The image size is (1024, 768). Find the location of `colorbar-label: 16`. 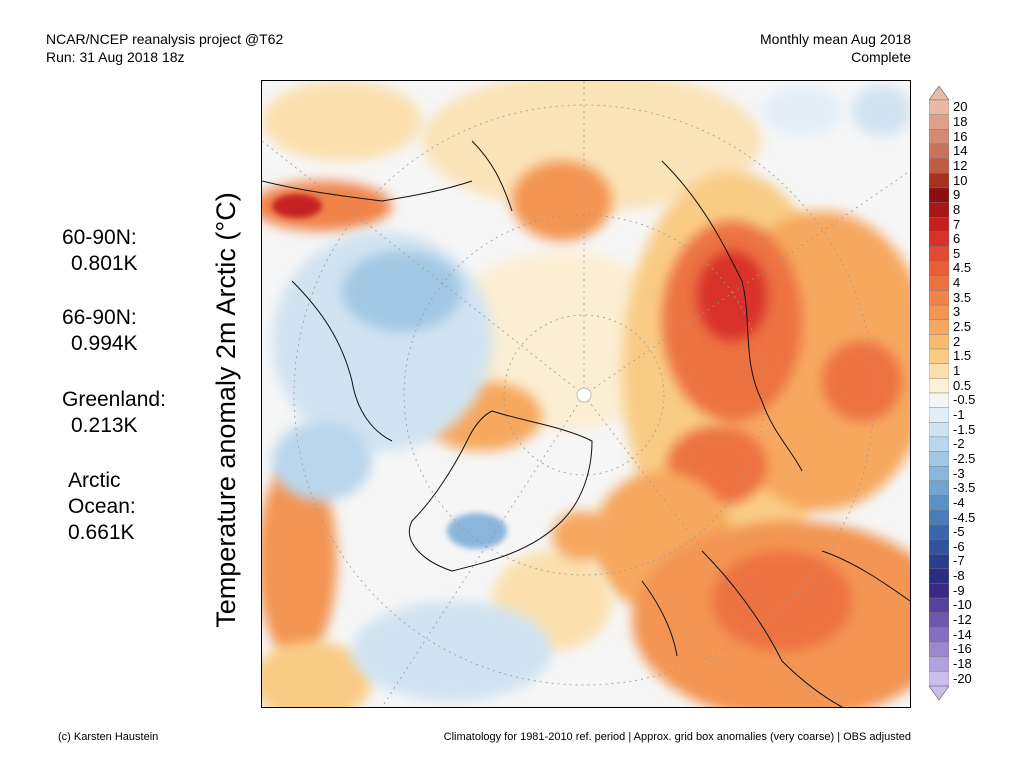

colorbar-label: 16 is located at coordinates (960, 136).